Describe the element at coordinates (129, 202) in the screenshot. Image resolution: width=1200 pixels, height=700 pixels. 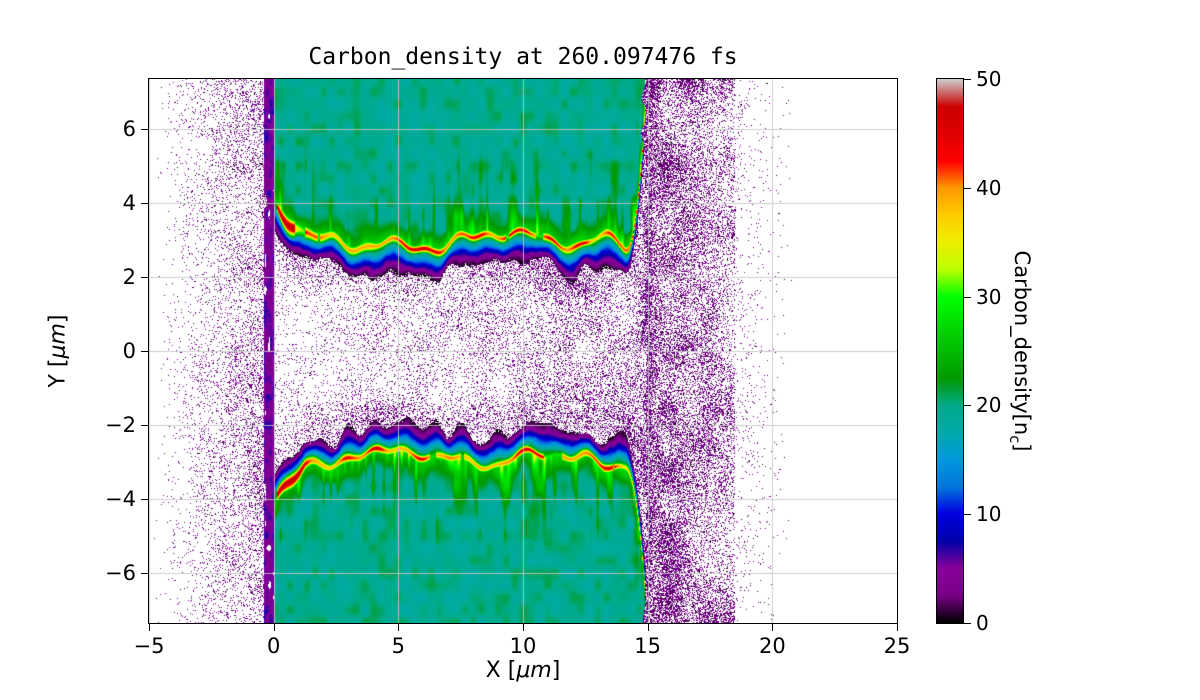
I see `y-tick-label: 4` at that location.